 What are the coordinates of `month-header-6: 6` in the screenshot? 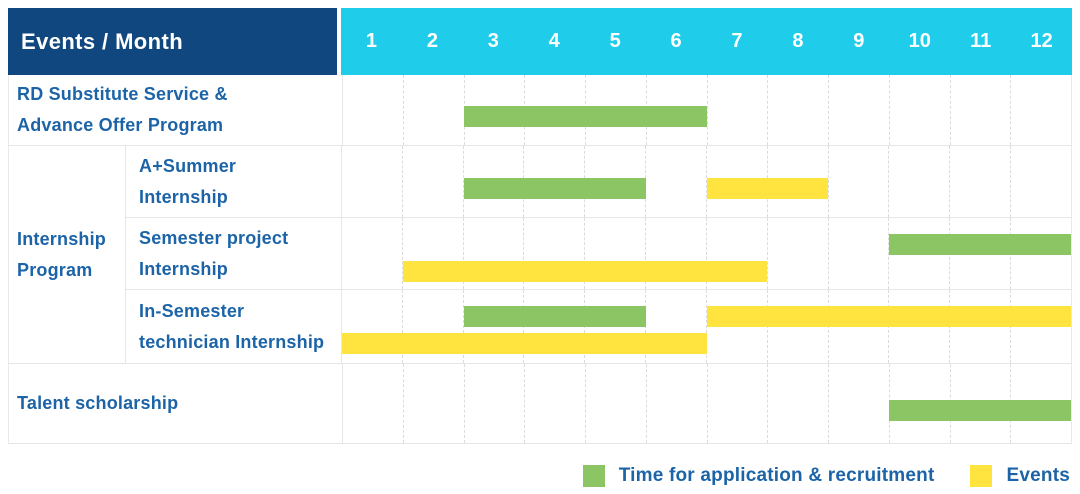 It's located at (676, 41).